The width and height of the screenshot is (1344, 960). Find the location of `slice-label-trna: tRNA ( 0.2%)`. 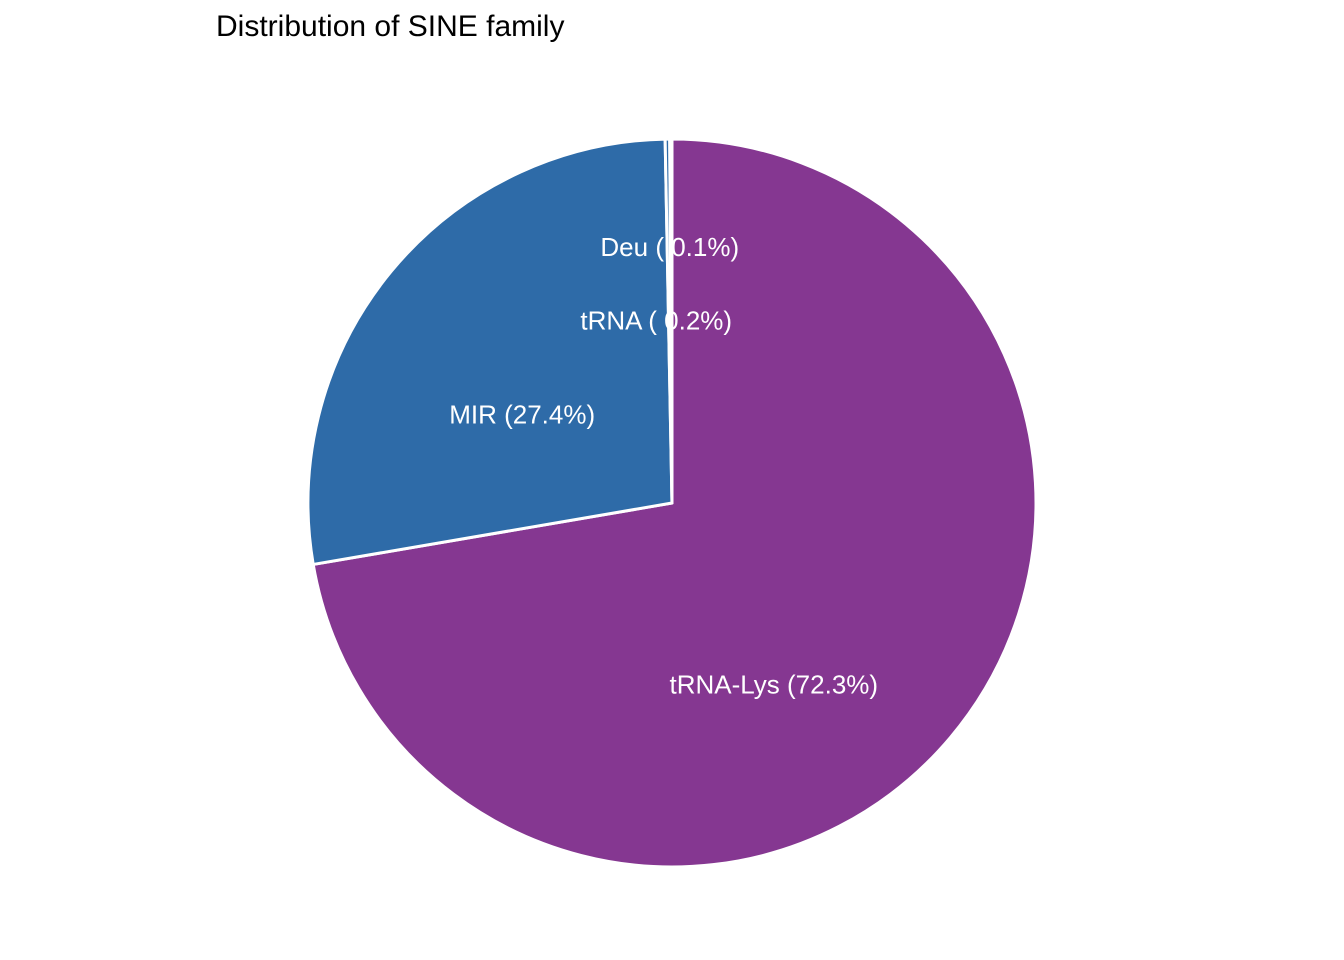

slice-label-trna: tRNA ( 0.2%) is located at coordinates (656, 321).